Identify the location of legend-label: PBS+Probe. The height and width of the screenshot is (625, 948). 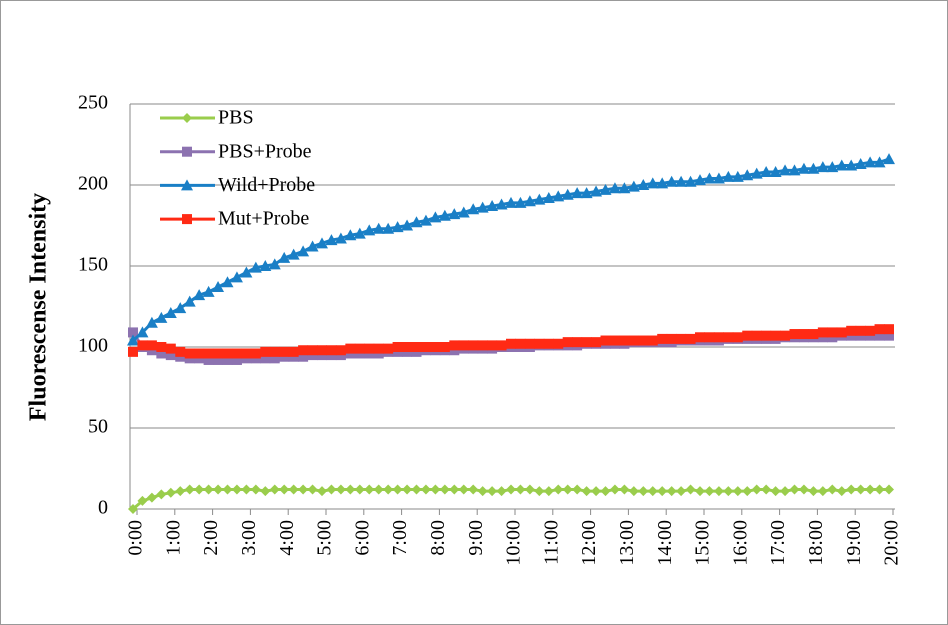
(265, 151).